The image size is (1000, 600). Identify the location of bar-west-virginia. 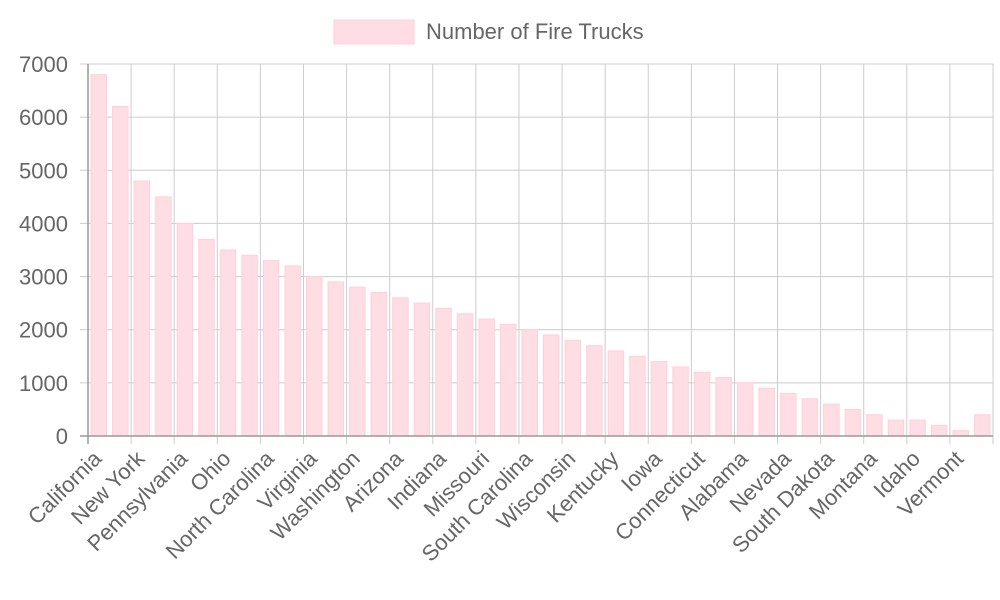
(896, 428).